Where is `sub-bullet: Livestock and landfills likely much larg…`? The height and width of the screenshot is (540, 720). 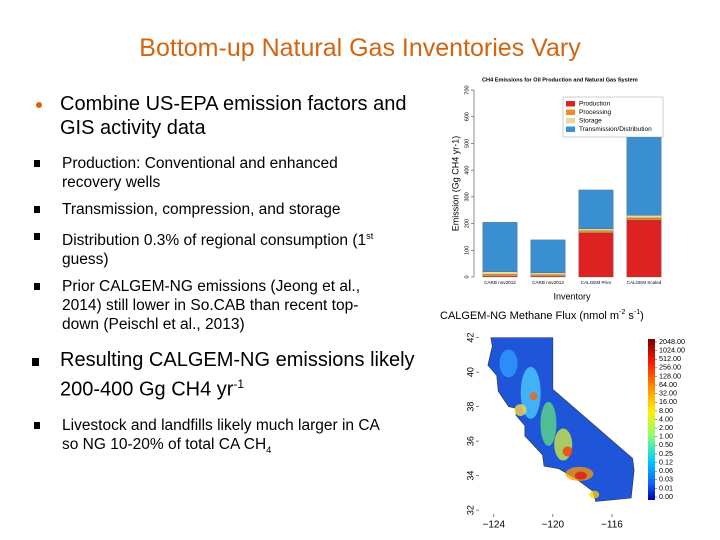
sub-bullet: Livestock and landfills likely much larg… is located at coordinates (206, 438).